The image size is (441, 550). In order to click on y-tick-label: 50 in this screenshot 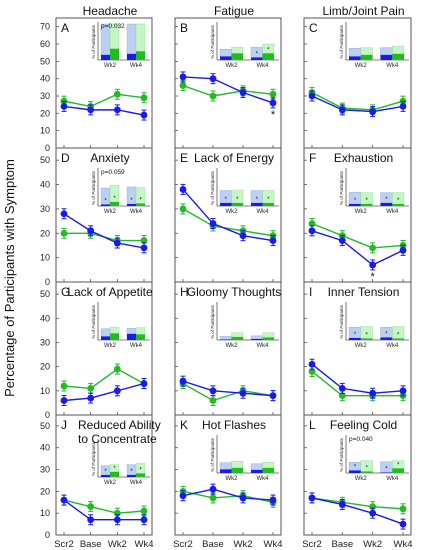, I will do `click(45, 160)`.